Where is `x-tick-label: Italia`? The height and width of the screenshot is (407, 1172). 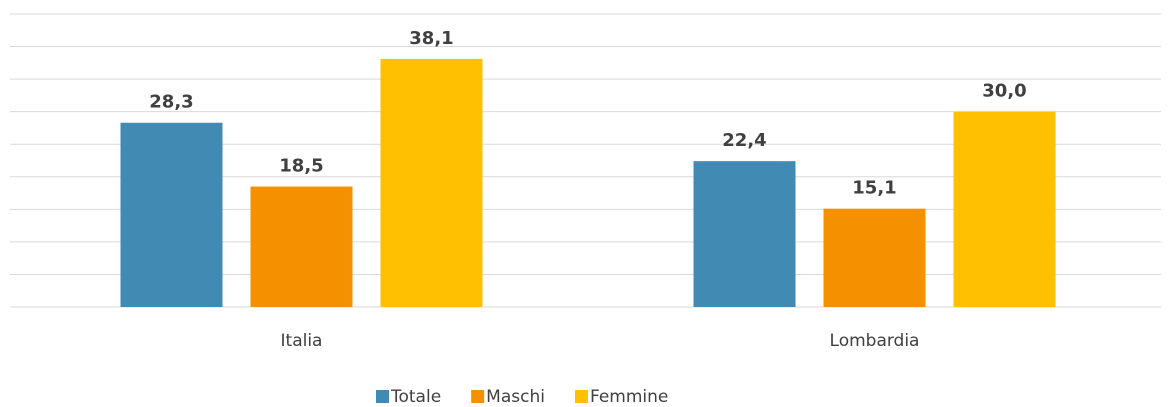
x-tick-label: Italia is located at coordinates (302, 341).